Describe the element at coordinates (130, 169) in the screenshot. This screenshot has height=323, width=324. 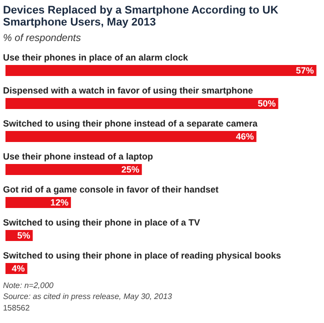
I see `data-label: 25%` at that location.